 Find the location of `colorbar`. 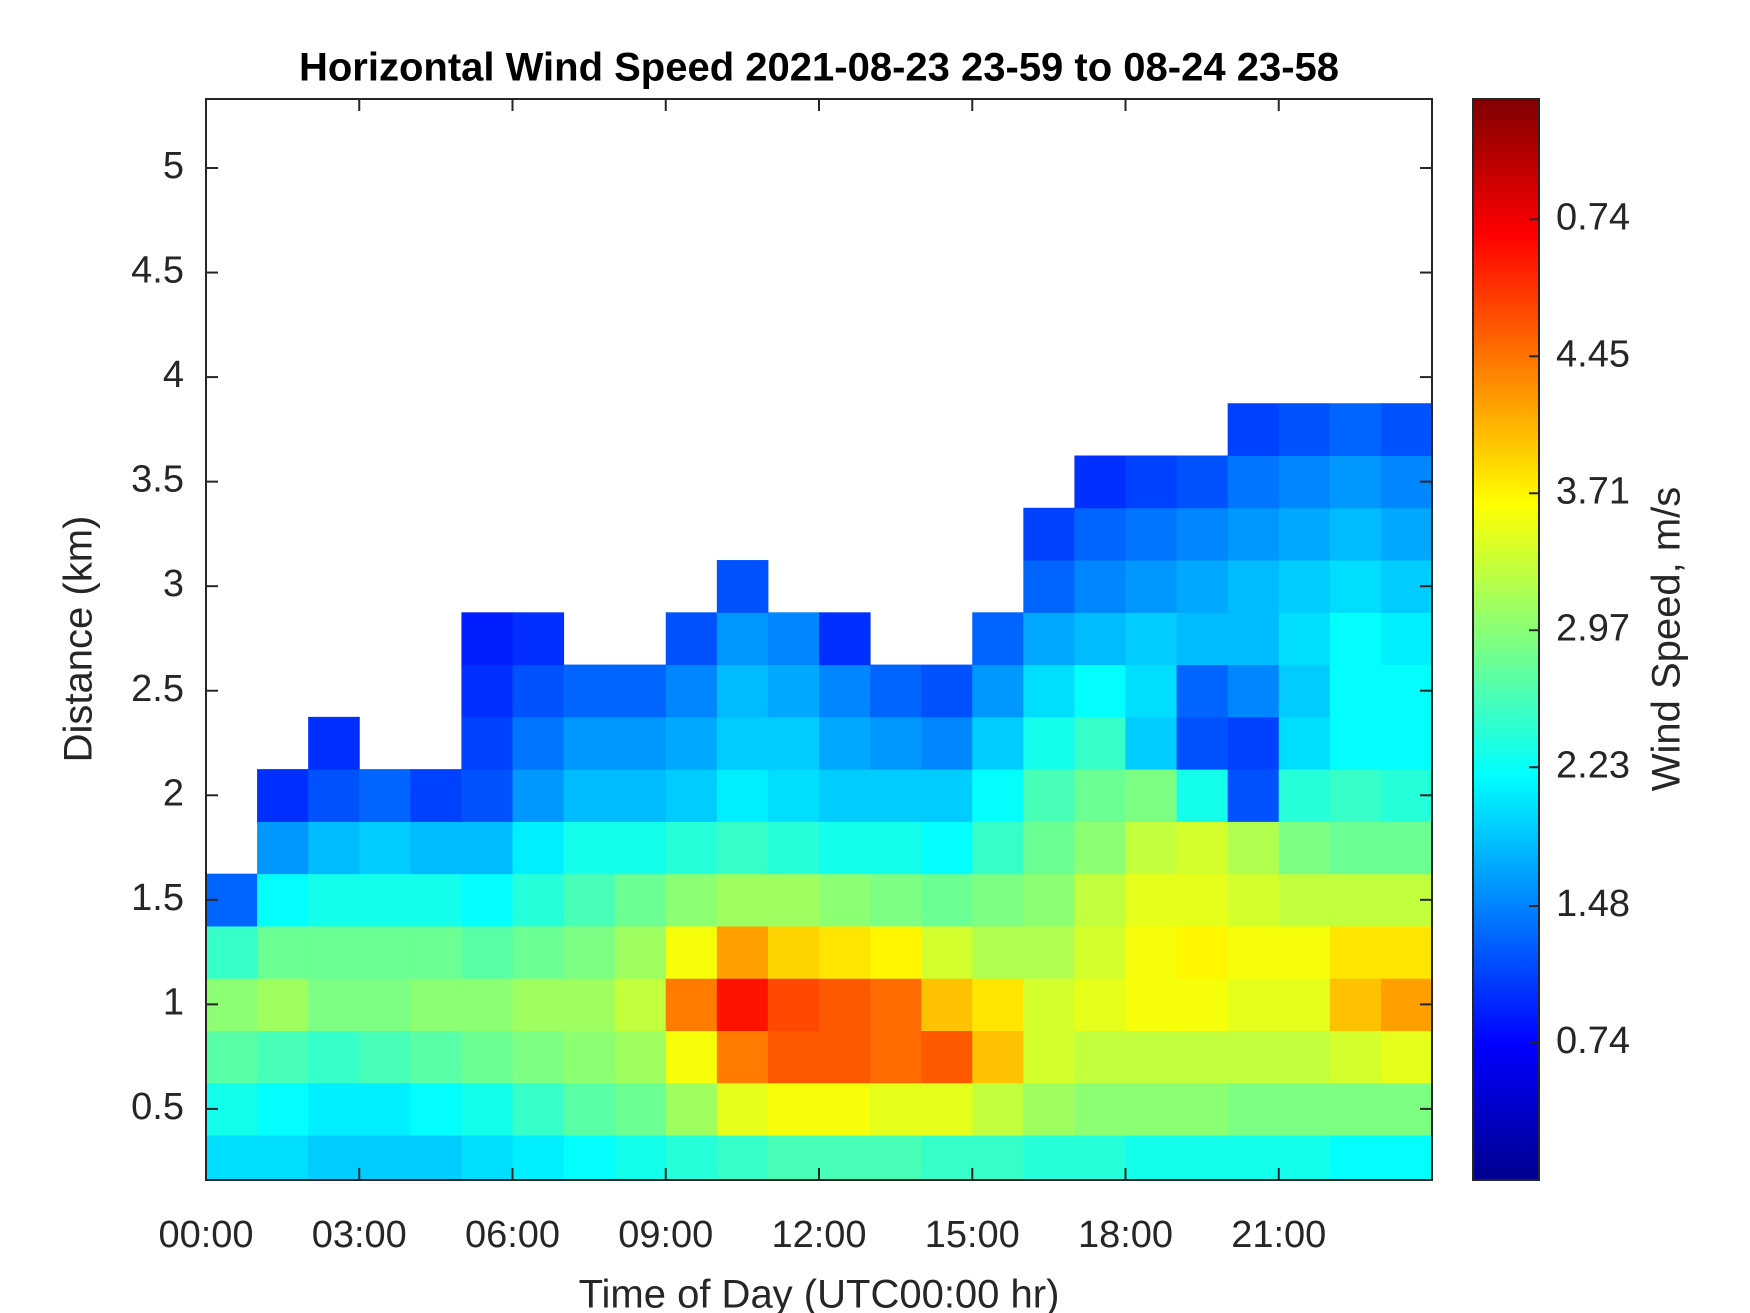

colorbar is located at coordinates (1506, 639).